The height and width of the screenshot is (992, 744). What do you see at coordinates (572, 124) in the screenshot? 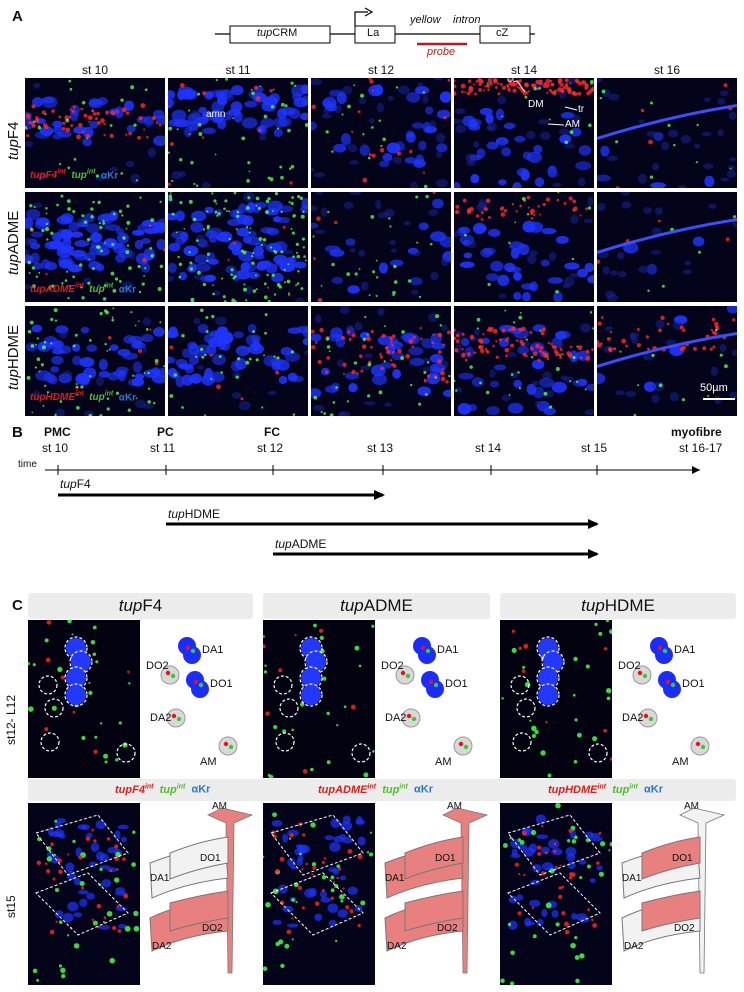
I see `annotation-am: AM` at bounding box center [572, 124].